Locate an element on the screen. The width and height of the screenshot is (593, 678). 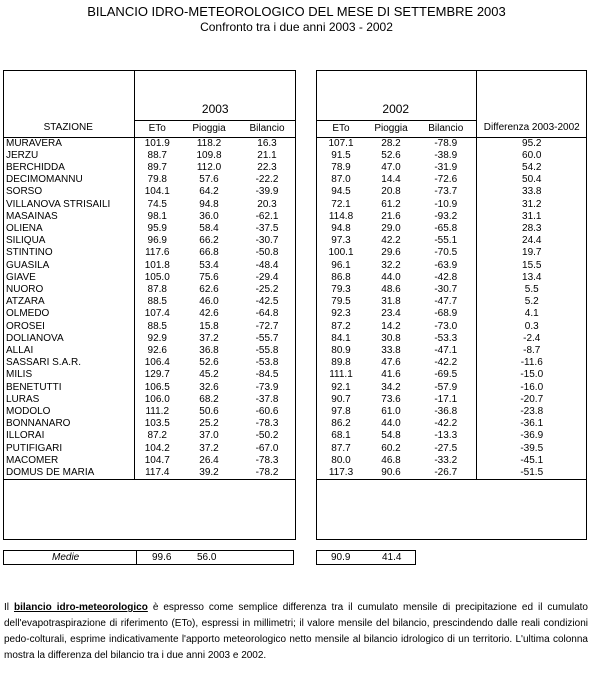
station-name: LURAS is located at coordinates (23, 399).